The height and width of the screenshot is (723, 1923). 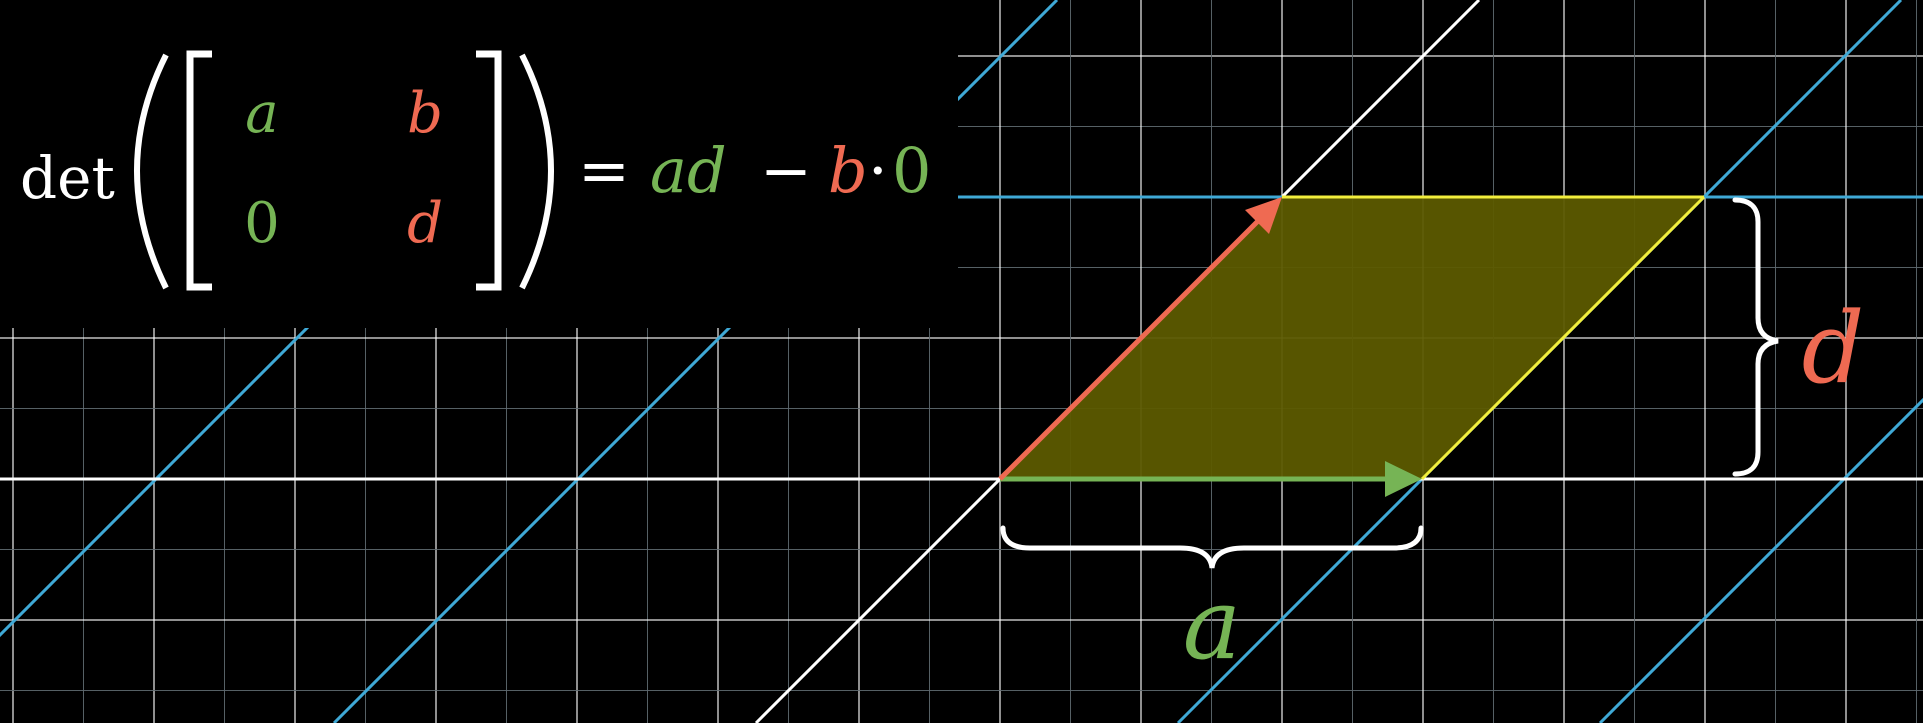 I want to click on sheared-grid-line, so click(x=1760, y=560).